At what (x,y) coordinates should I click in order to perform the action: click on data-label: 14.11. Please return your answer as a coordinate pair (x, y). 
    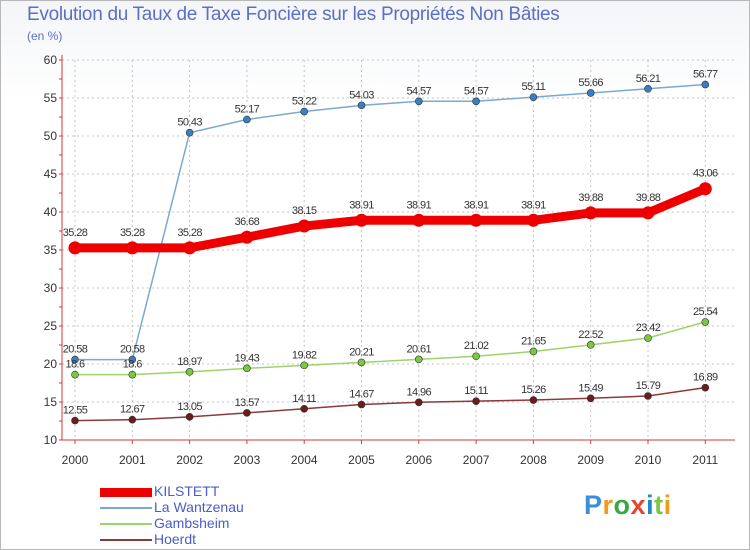
    Looking at the image, I should click on (304, 399).